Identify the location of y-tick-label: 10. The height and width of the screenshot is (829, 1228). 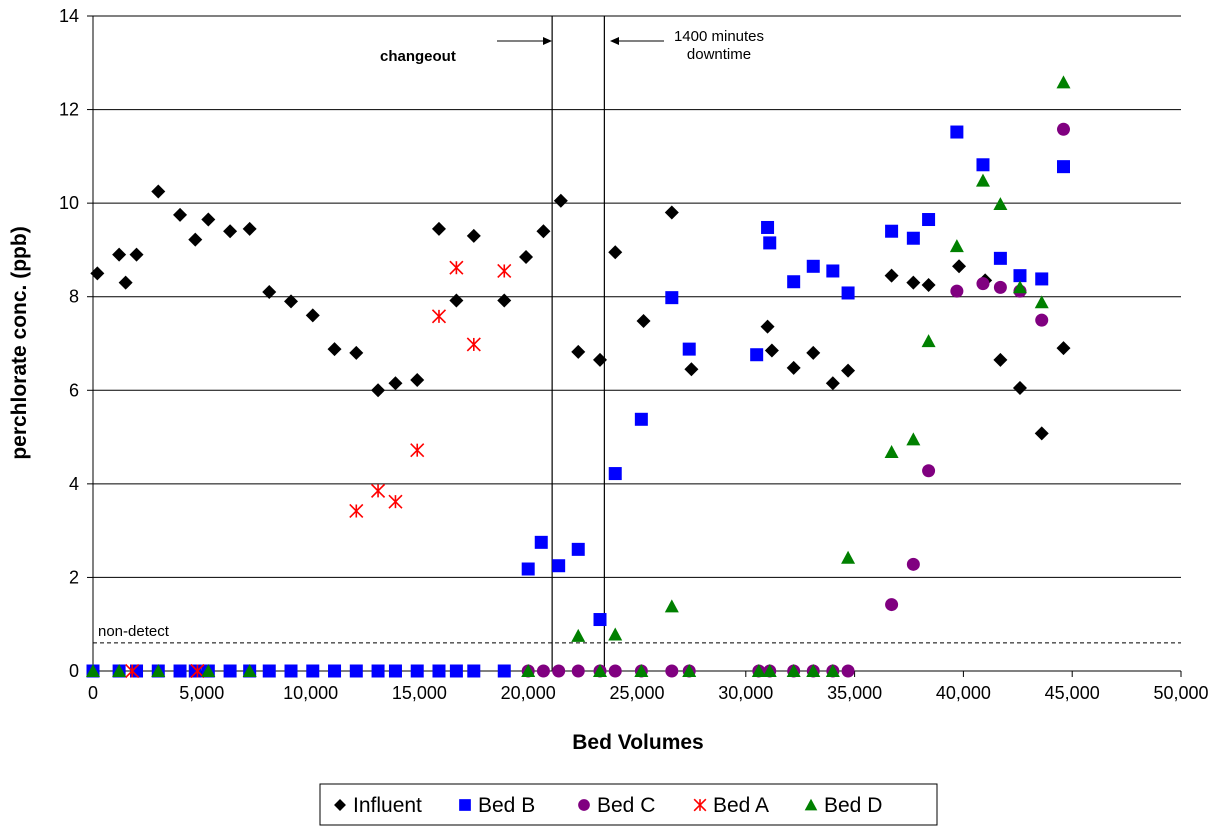
(69, 203).